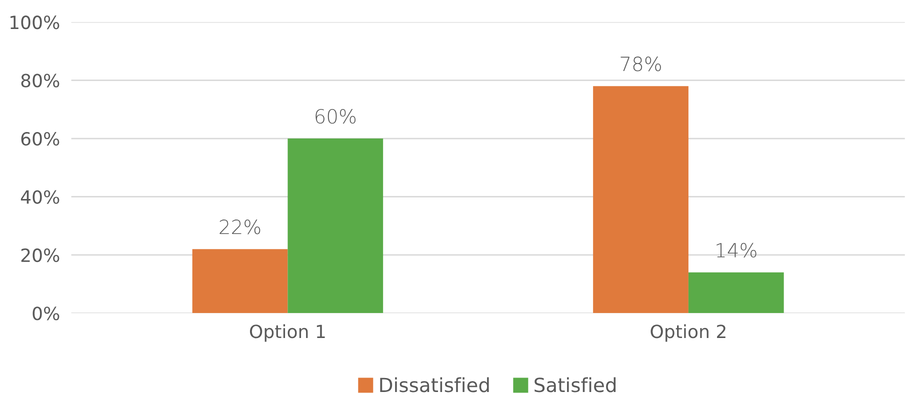 The width and height of the screenshot is (914, 417). I want to click on y-tick-label: 80%, so click(40, 81).